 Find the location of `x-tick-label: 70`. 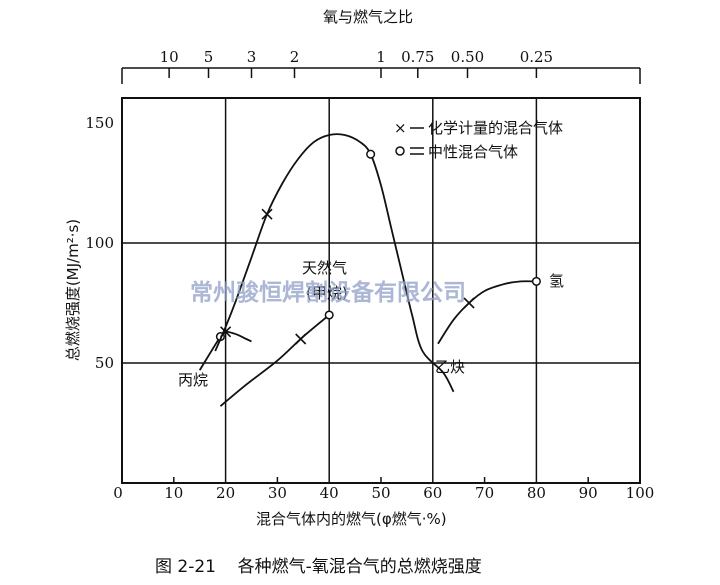

x-tick-label: 70 is located at coordinates (484, 493).